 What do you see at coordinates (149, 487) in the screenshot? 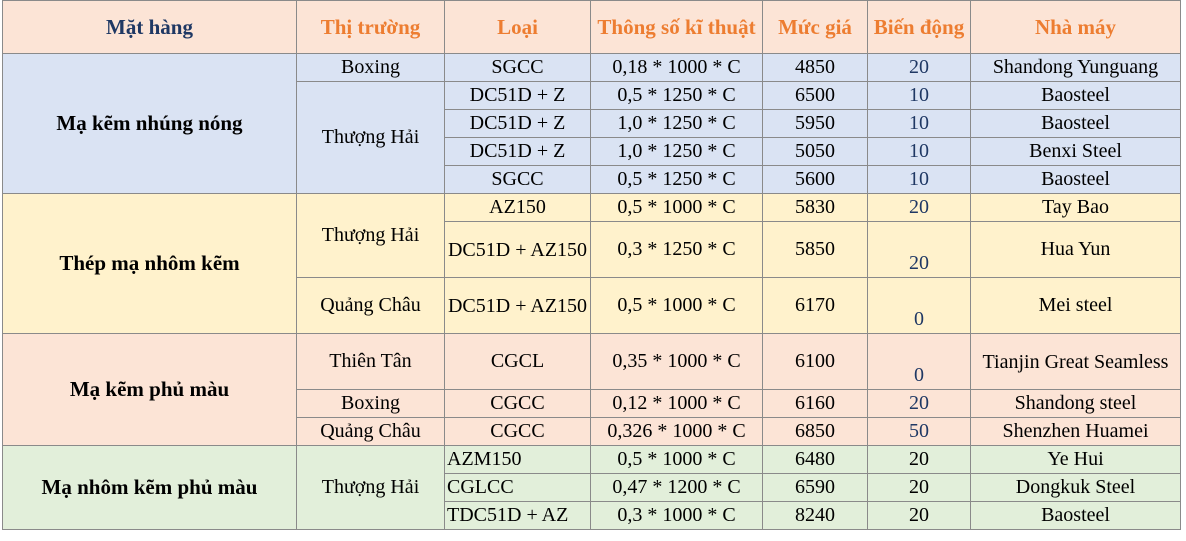
I see `product-name: Mạ nhôm kẽm phủ màu` at bounding box center [149, 487].